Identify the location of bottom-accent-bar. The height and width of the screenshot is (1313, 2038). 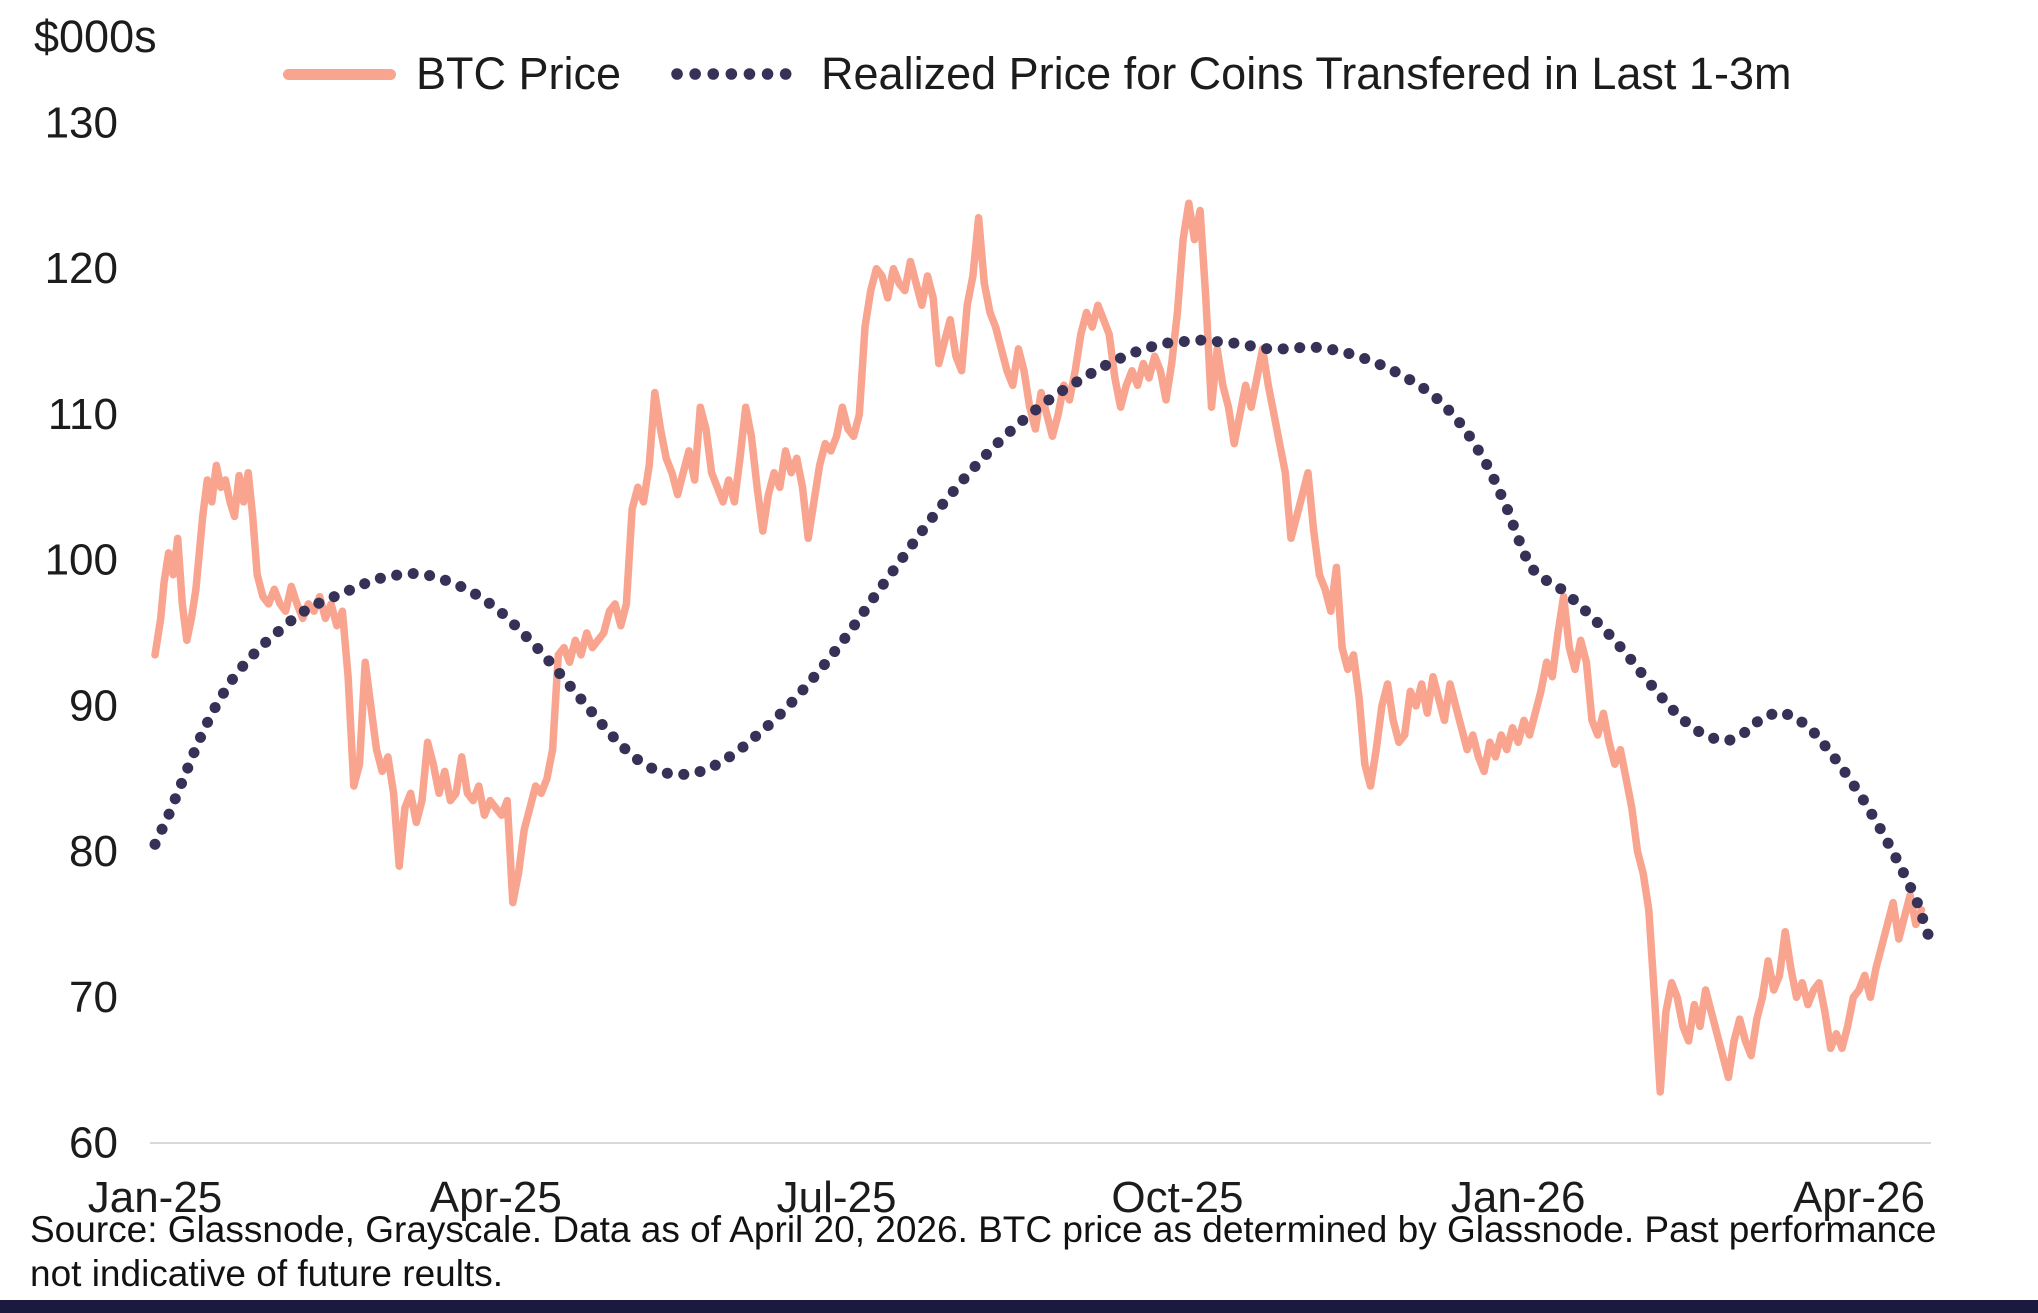
(1019, 1306).